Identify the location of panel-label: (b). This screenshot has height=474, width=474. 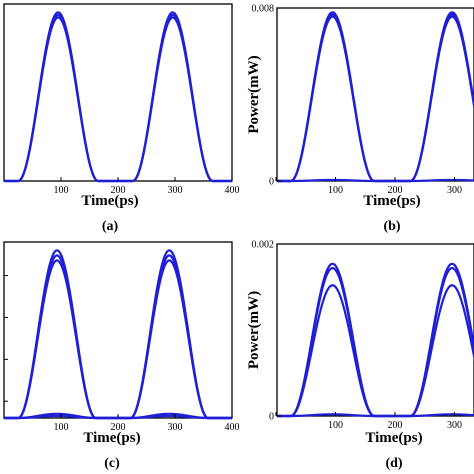
(391, 226).